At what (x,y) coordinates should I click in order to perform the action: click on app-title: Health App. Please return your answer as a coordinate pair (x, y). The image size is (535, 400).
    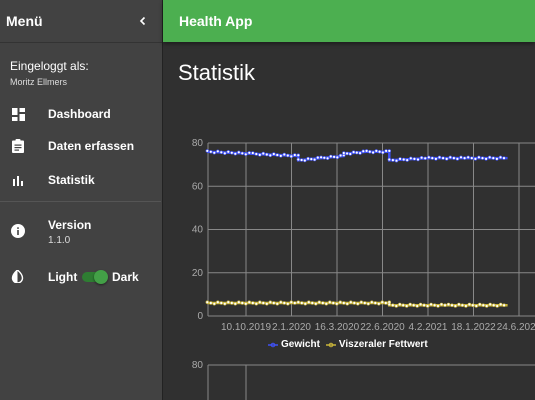
    Looking at the image, I should click on (216, 21).